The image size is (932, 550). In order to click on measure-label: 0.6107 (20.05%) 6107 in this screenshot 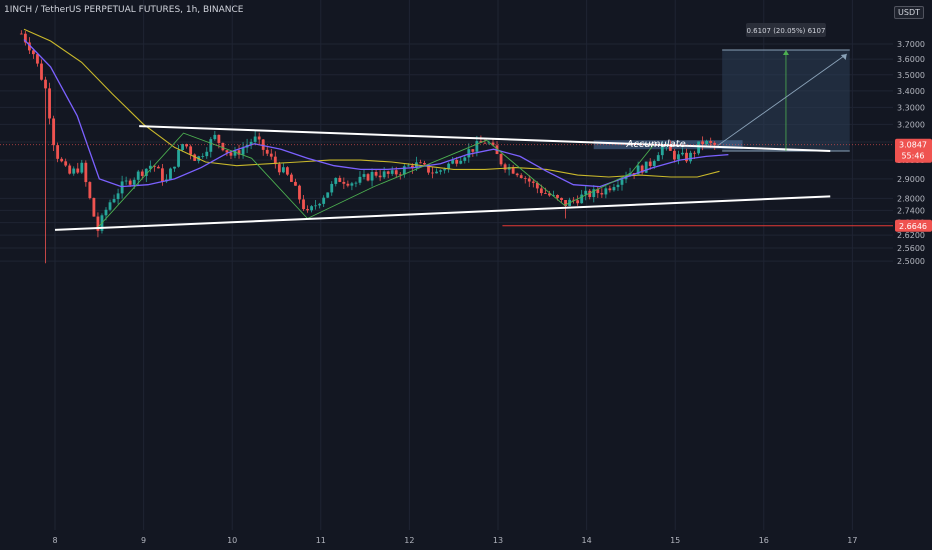, I will do `click(785, 31)`.